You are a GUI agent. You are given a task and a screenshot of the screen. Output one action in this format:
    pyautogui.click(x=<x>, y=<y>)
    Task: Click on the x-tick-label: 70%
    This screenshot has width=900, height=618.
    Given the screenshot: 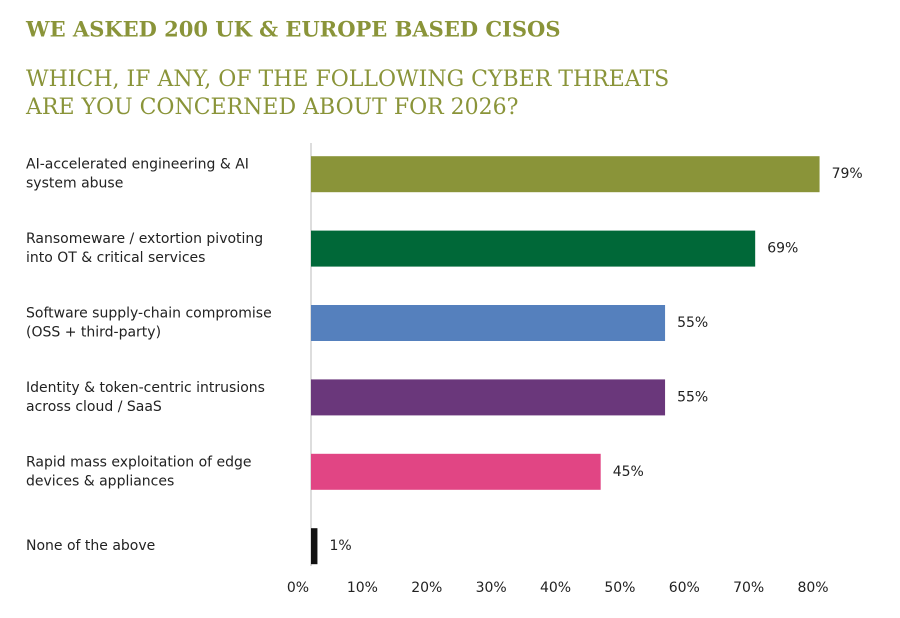 What is the action you would take?
    pyautogui.click(x=748, y=588)
    